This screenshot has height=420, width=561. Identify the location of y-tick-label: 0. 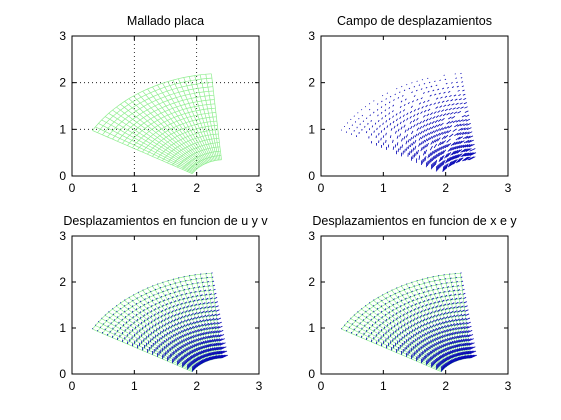
(311, 176).